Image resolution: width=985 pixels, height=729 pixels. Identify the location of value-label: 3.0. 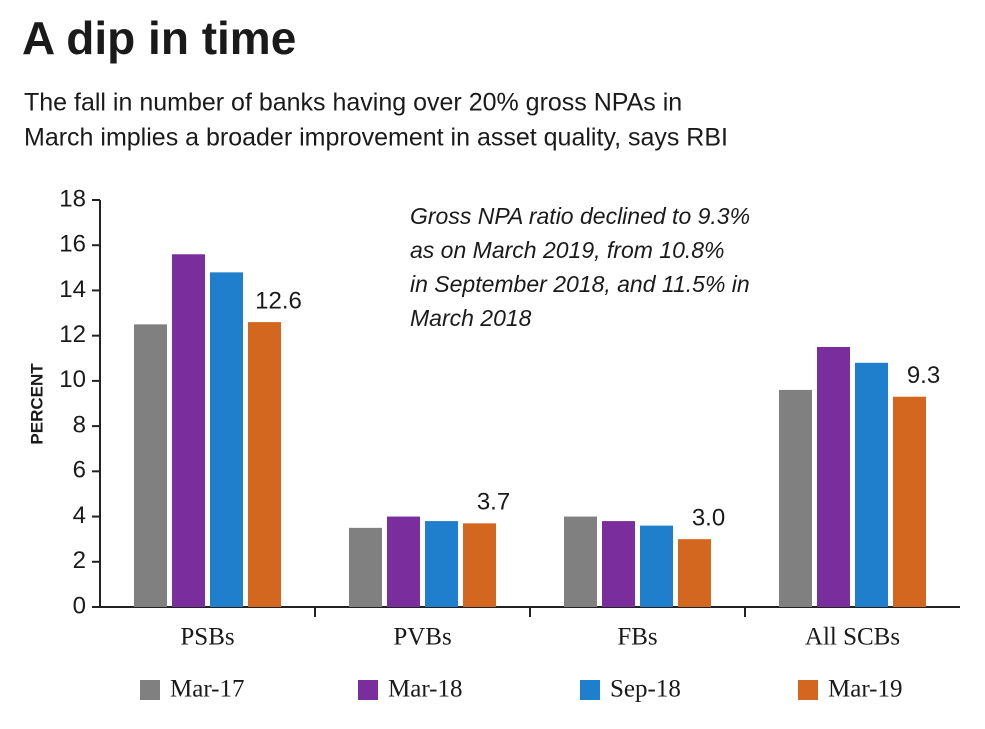
(708, 518).